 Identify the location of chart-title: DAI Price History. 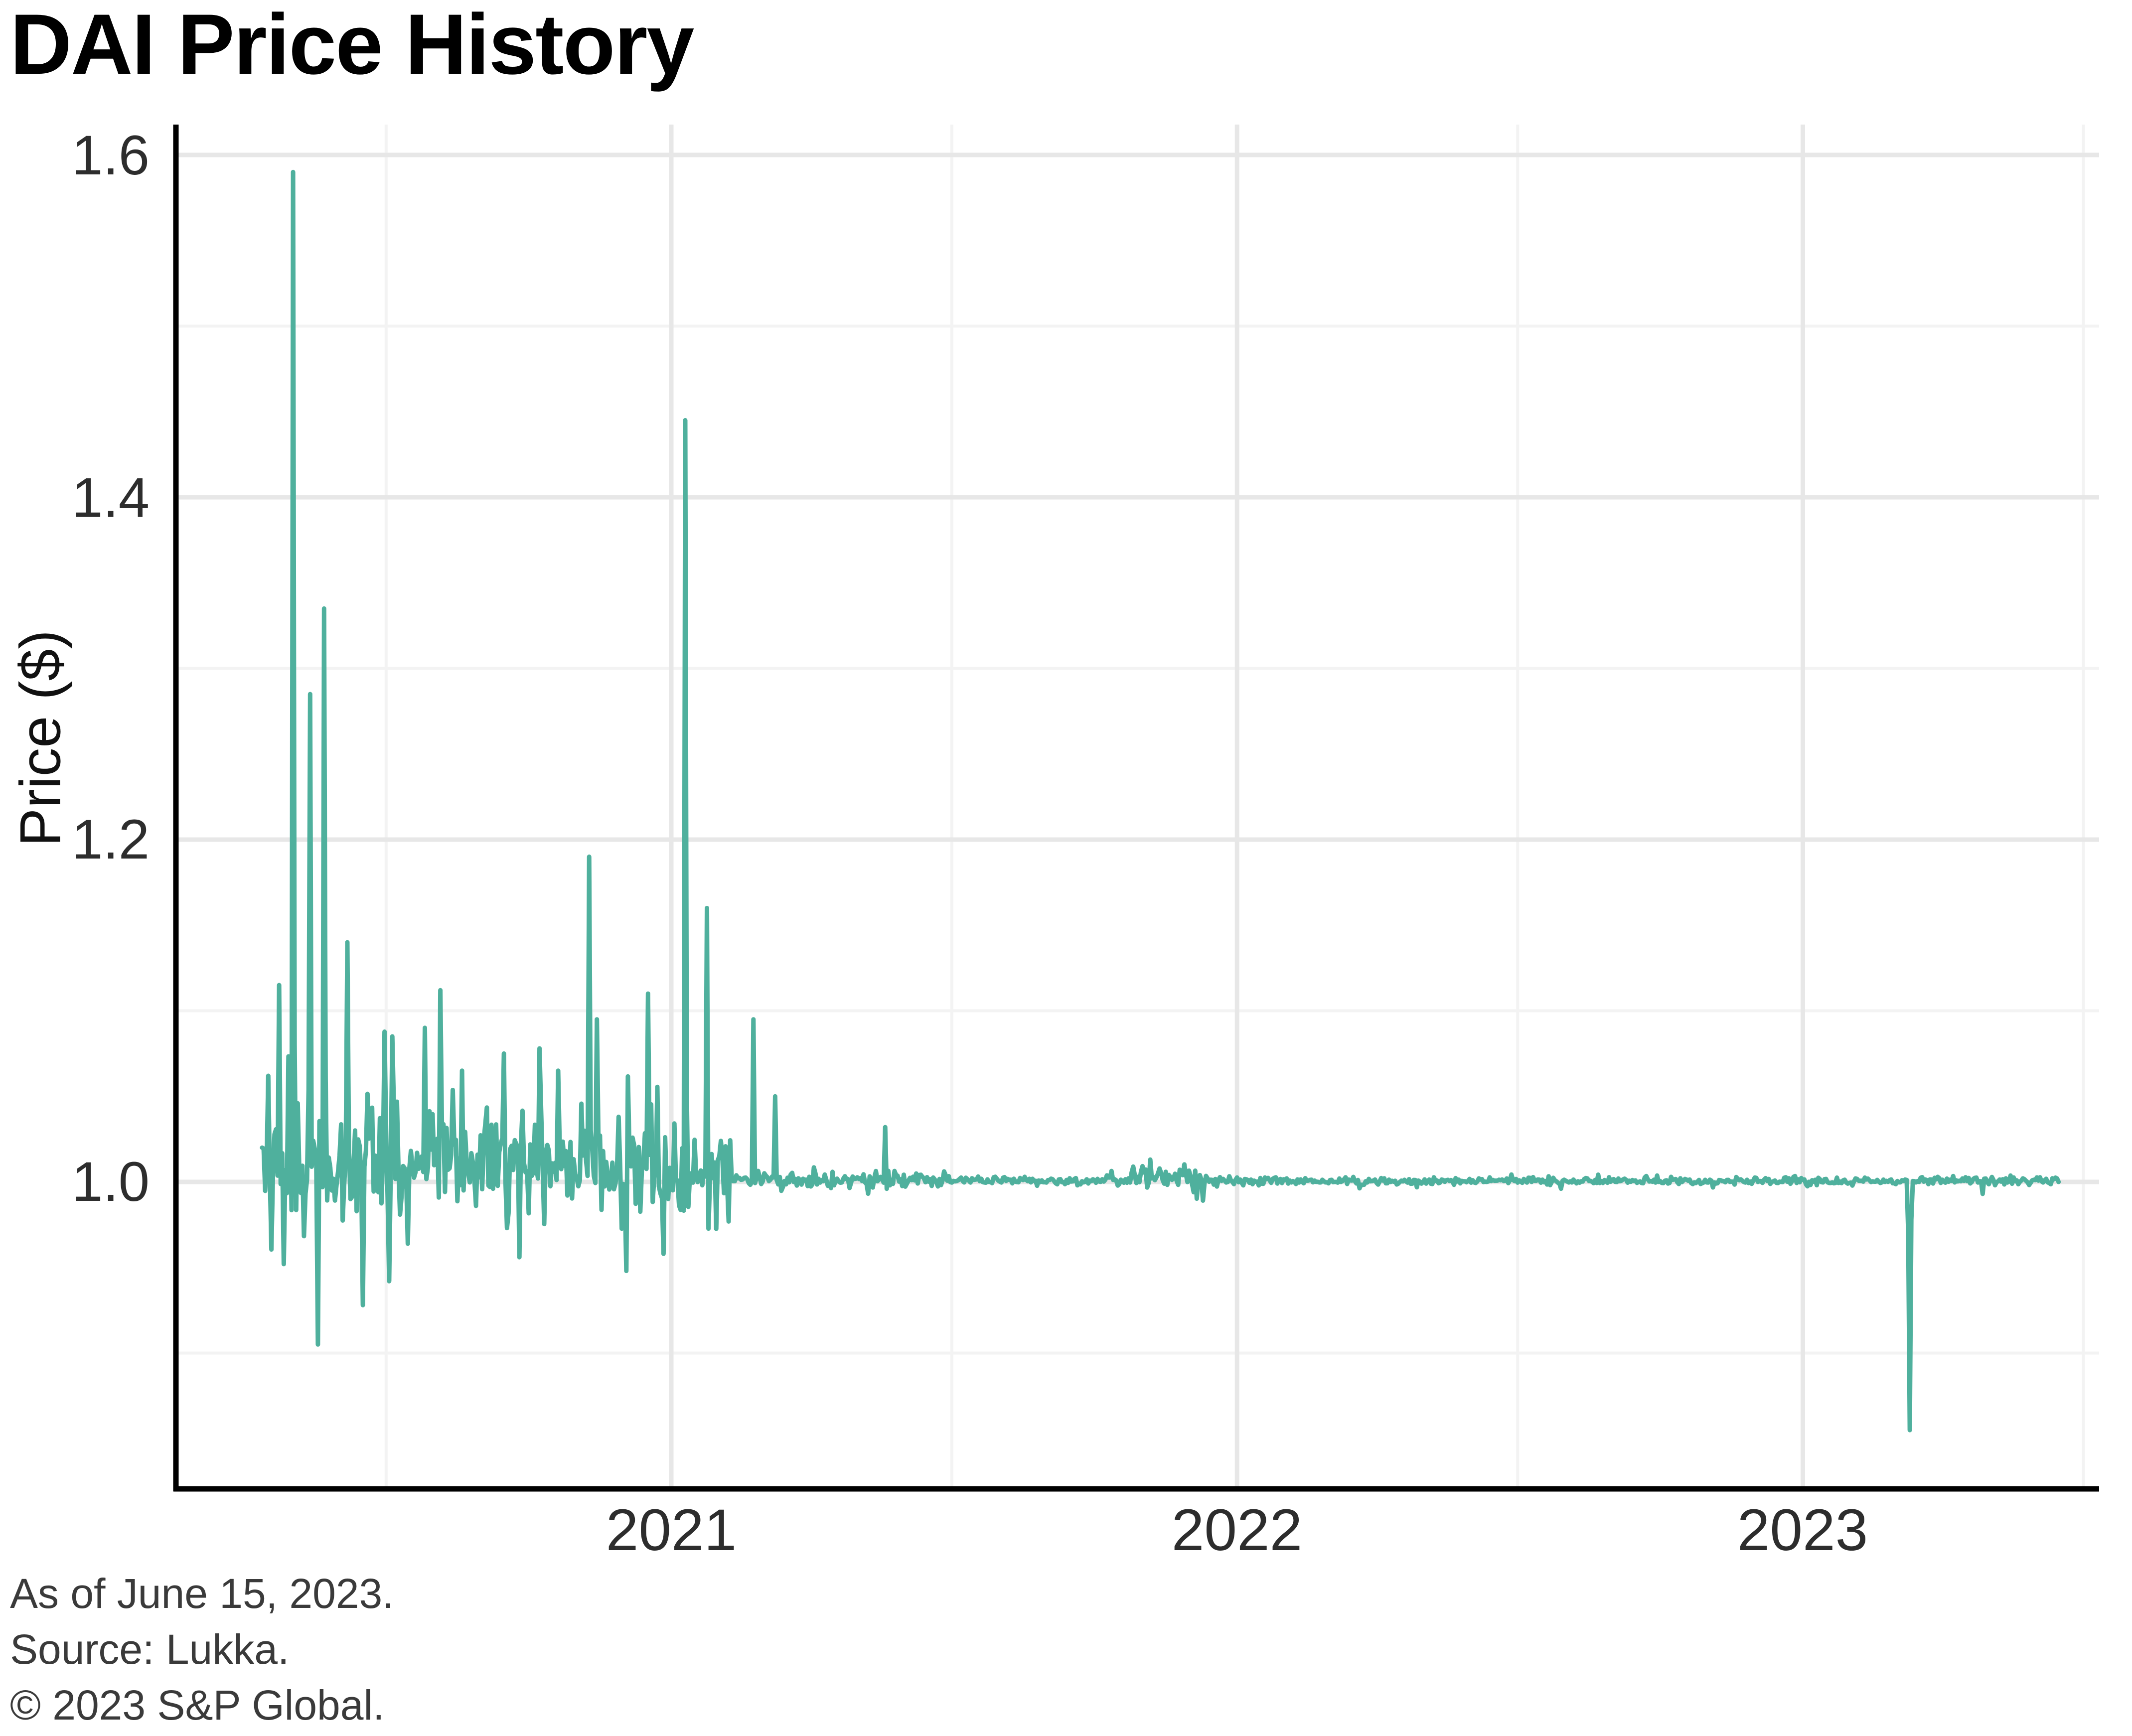
(352, 46).